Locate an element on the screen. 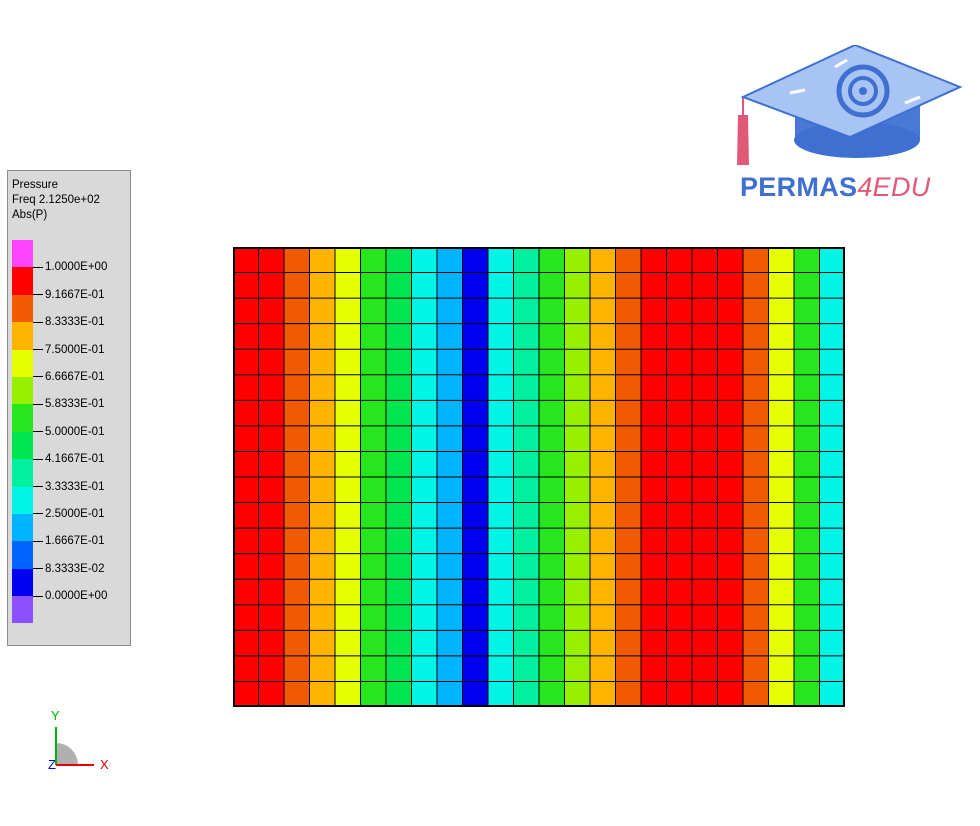 The width and height of the screenshot is (980, 826). legend-value: 6.6667E-01 is located at coordinates (68, 377).